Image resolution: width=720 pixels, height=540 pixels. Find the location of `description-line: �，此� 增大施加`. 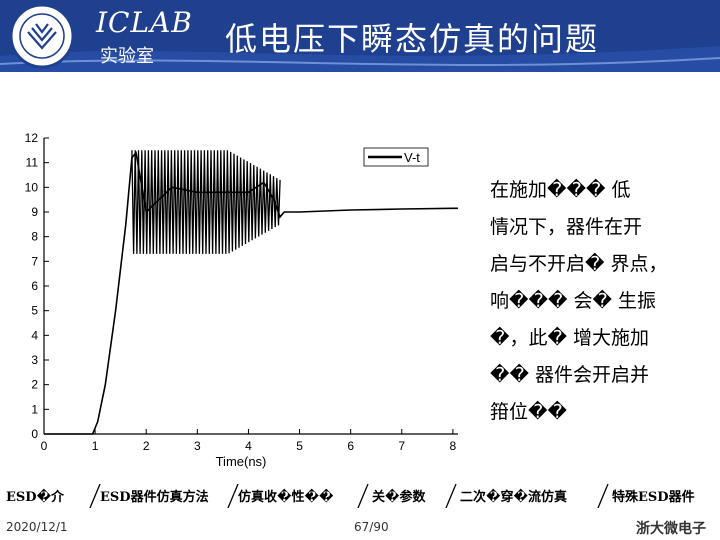

description-line: �，此� 增大施加 is located at coordinates (570, 338).